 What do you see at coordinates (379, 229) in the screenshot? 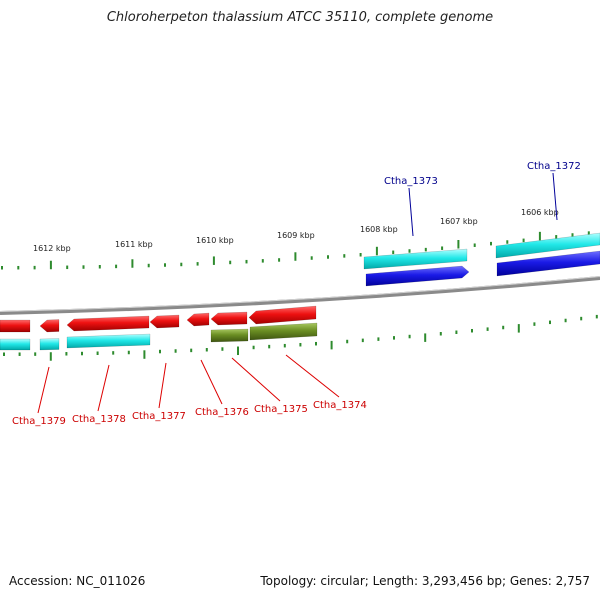
I see `kbp-label-1608: 1608 kbp` at bounding box center [379, 229].